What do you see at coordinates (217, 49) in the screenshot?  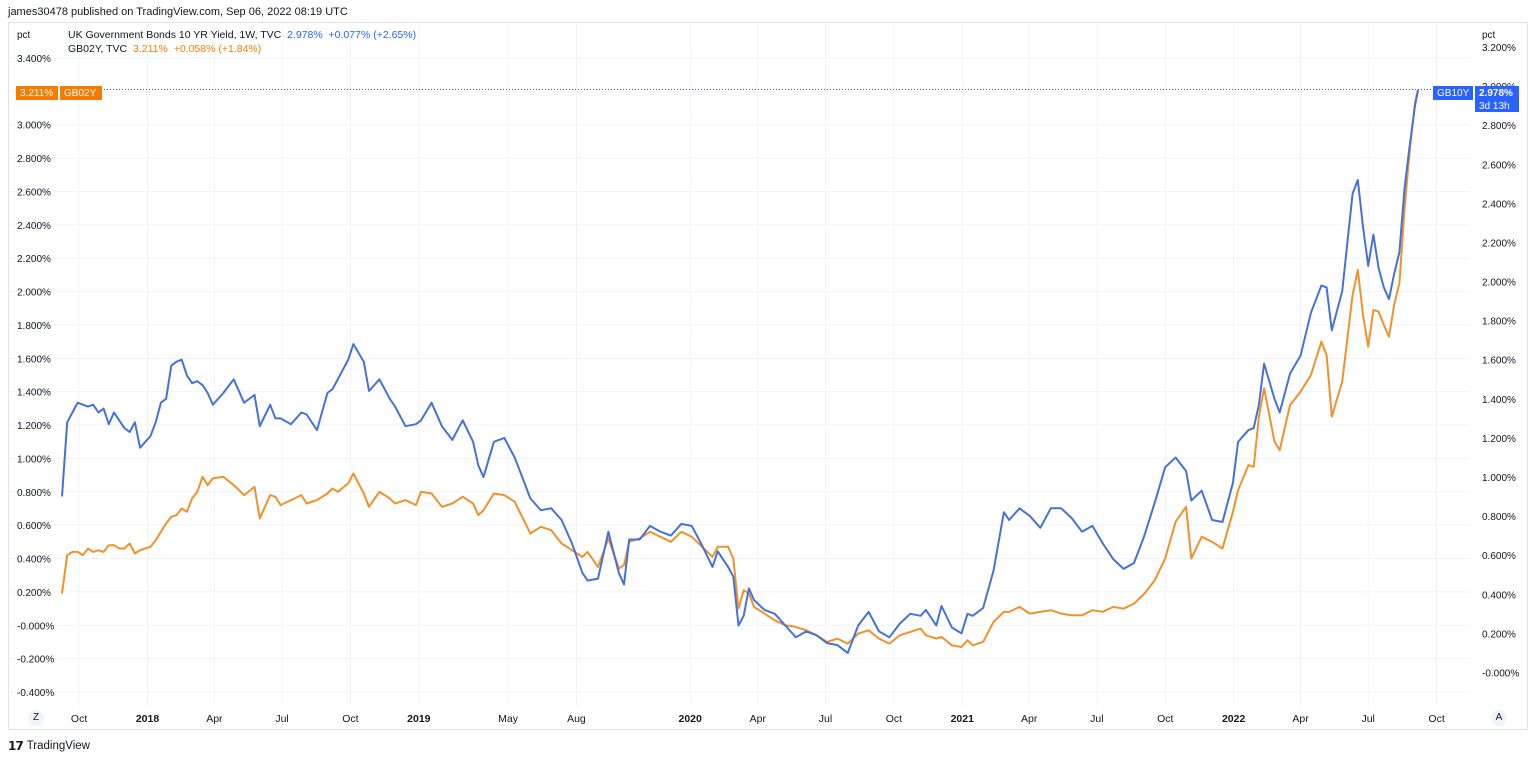 I see `legend-change: +0.058% (+1.84%)` at bounding box center [217, 49].